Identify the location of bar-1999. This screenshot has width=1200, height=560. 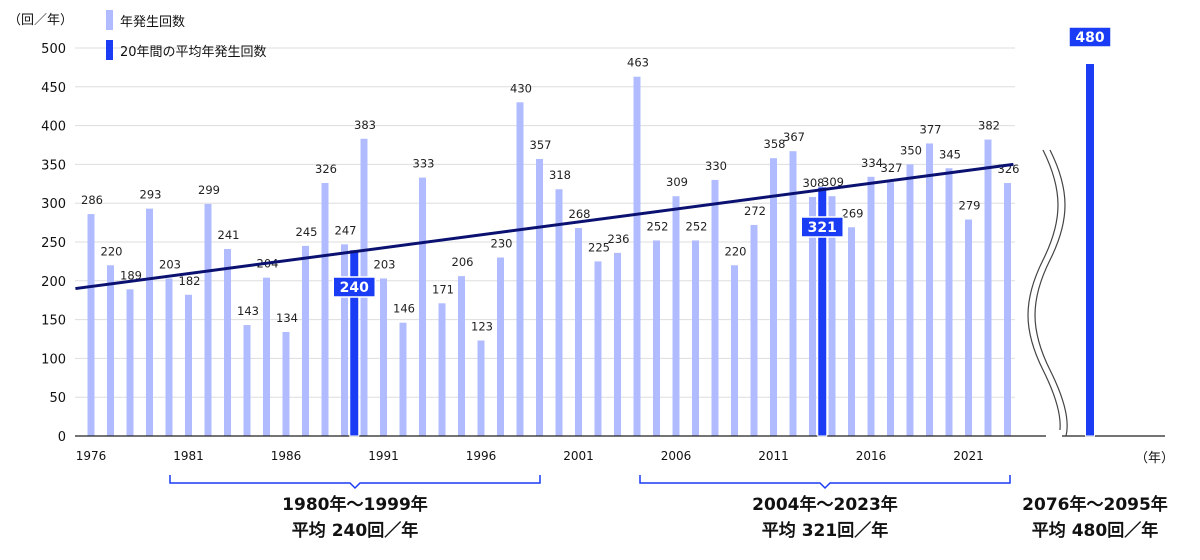
(539, 297).